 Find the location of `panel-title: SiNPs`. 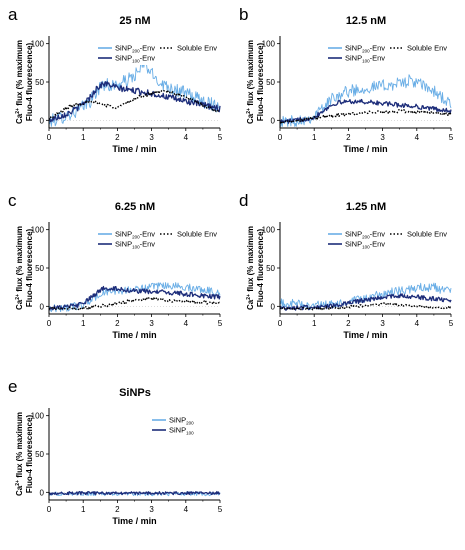

panel-title: SiNPs is located at coordinates (135, 393).